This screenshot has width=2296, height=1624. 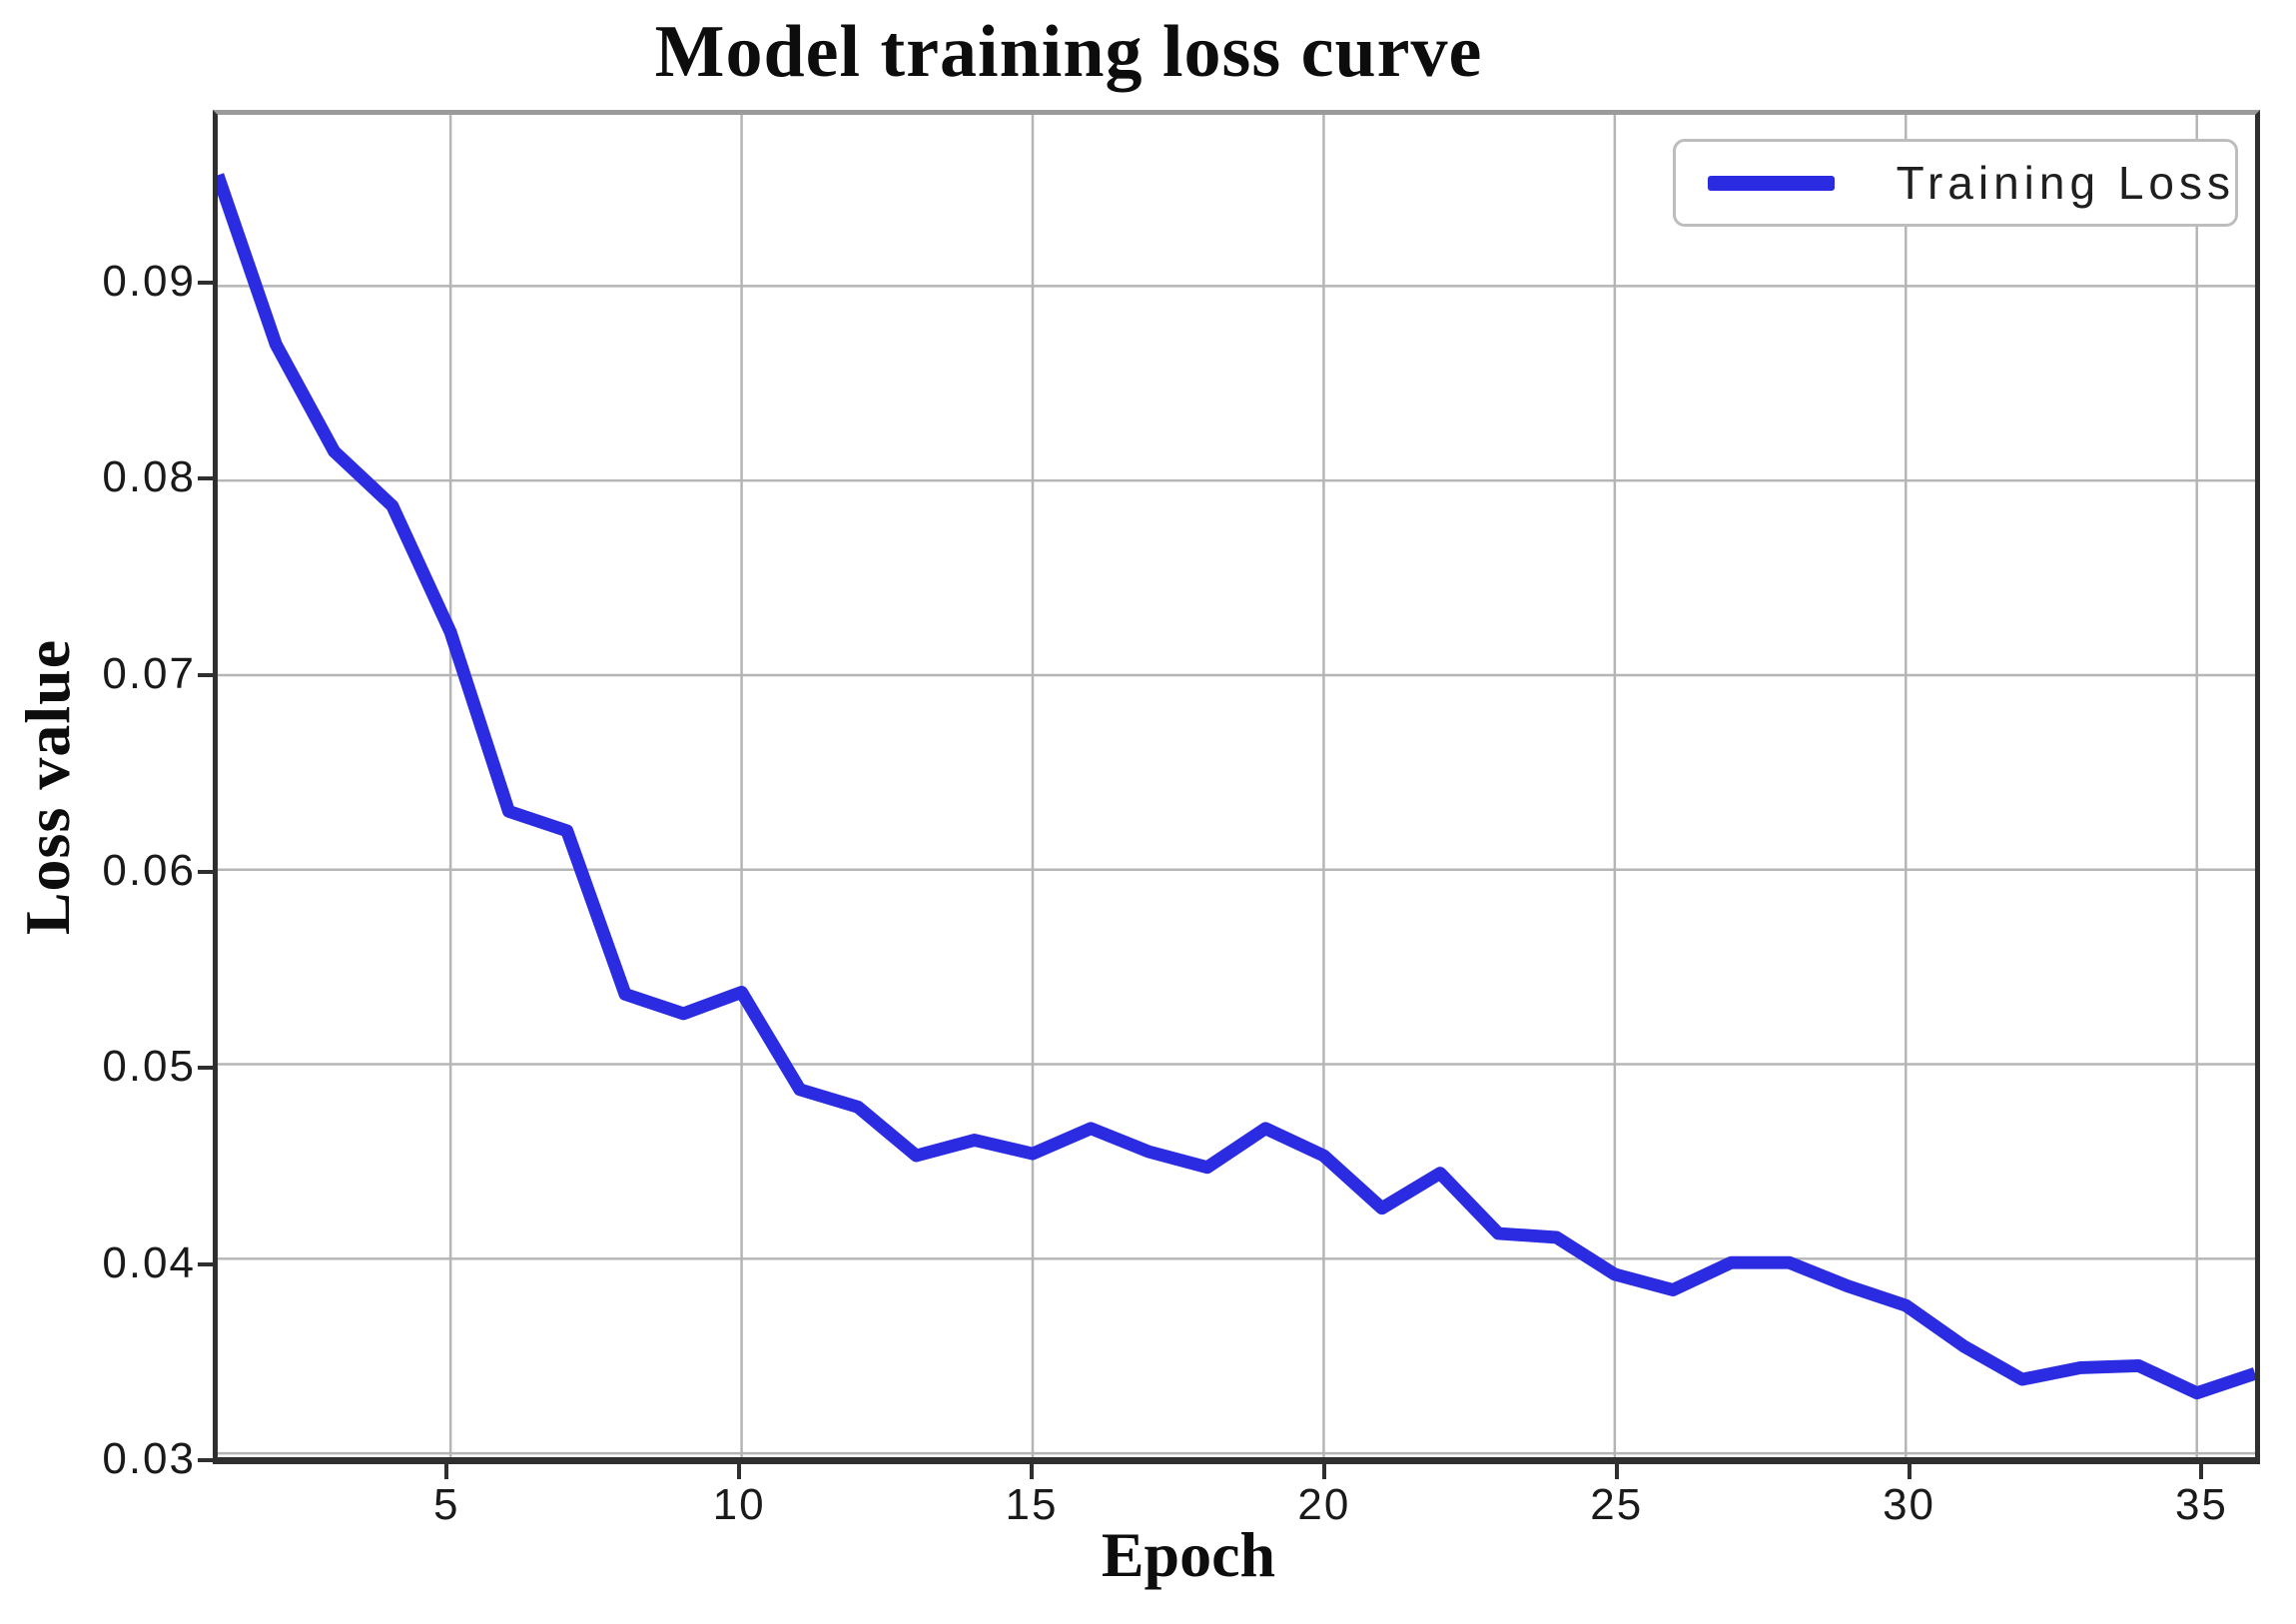 I want to click on x-tick-label: 20, so click(x=1324, y=1504).